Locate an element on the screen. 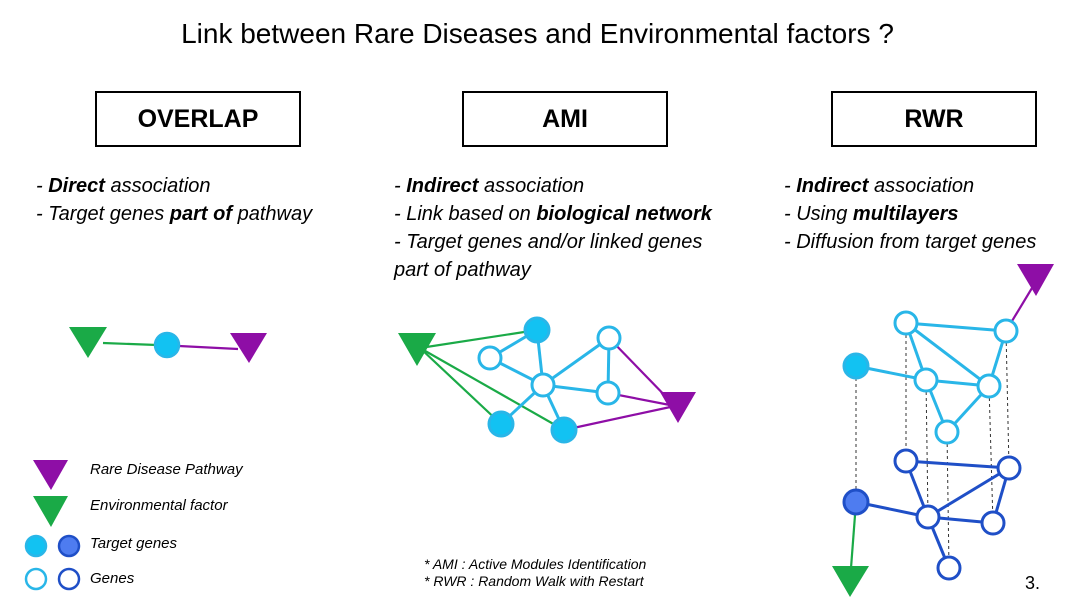 Image resolution: width=1075 pixels, height=607 pixels. legend is located at coordinates (52, 525).